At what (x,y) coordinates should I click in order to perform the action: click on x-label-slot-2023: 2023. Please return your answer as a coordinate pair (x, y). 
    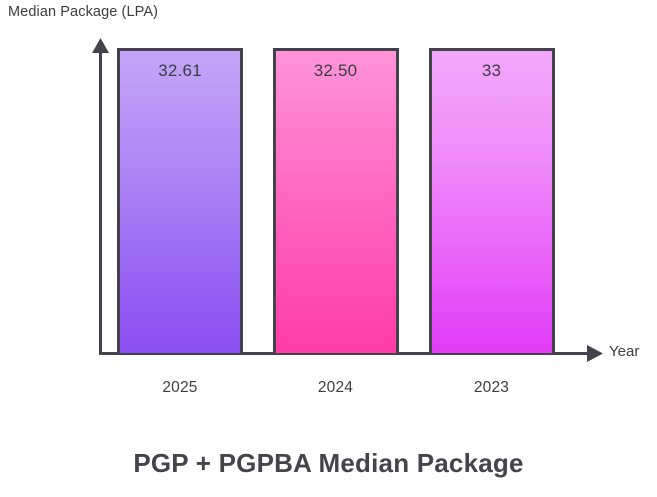
    Looking at the image, I should click on (491, 388).